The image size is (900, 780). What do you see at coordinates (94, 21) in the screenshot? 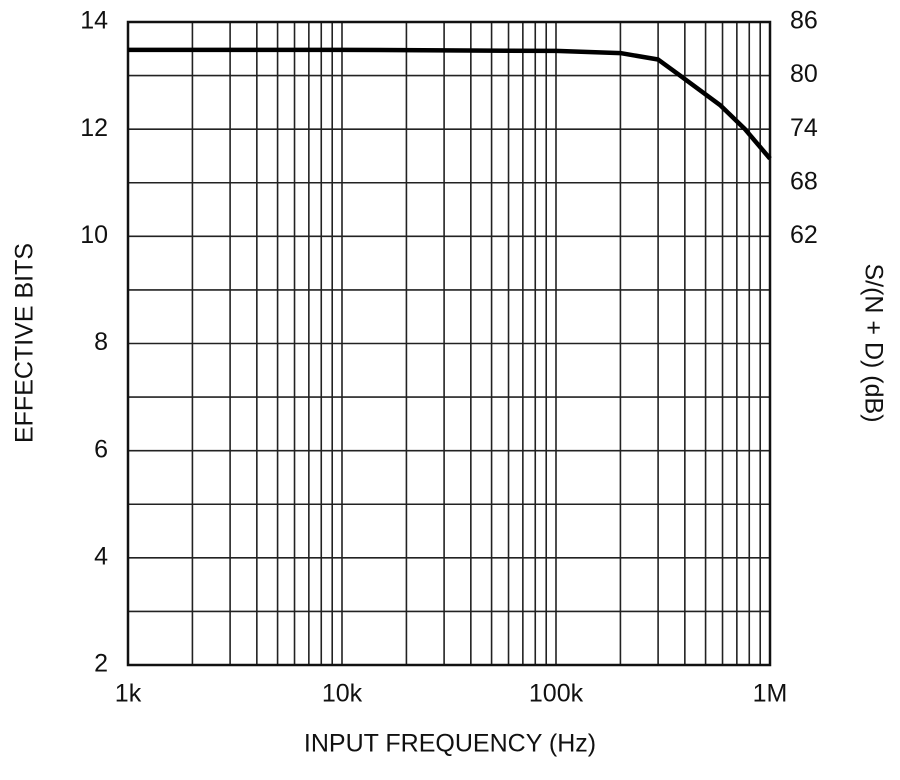
I see `y-tick-label: 14` at bounding box center [94, 21].